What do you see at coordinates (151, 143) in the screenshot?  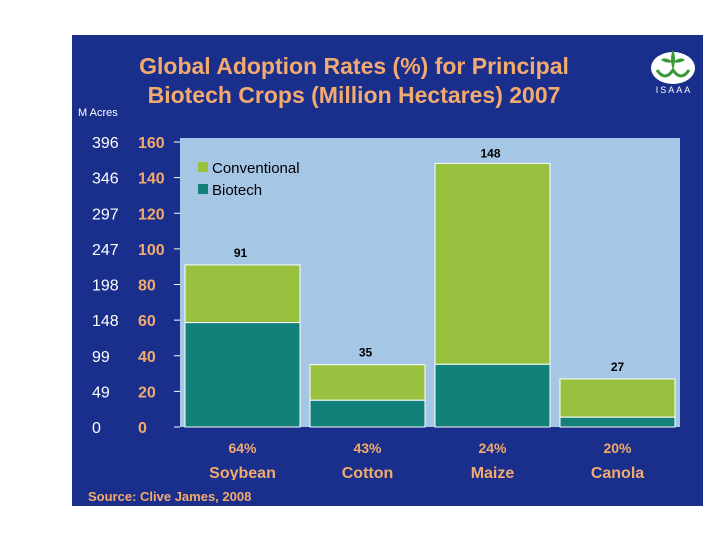 I see `y-tick-hectares: 160` at bounding box center [151, 143].